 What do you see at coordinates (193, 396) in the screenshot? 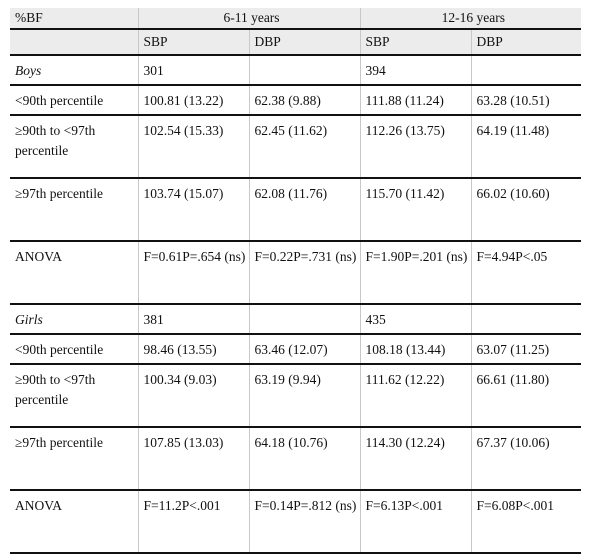
I see `table-cell: 100.34 (9.03)` at bounding box center [193, 396].